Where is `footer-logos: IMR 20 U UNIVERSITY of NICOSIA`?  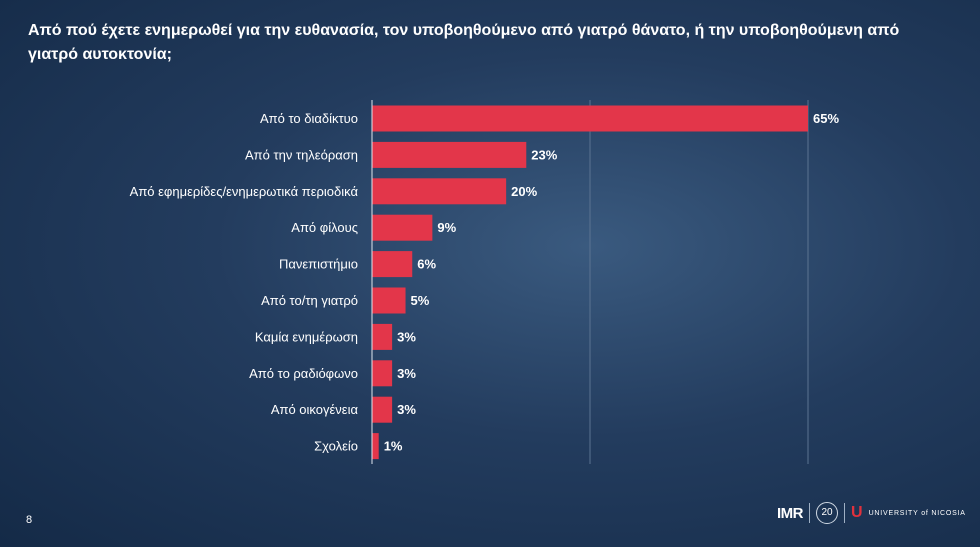
footer-logos: IMR 20 U UNIVERSITY of NICOSIA is located at coordinates (872, 513).